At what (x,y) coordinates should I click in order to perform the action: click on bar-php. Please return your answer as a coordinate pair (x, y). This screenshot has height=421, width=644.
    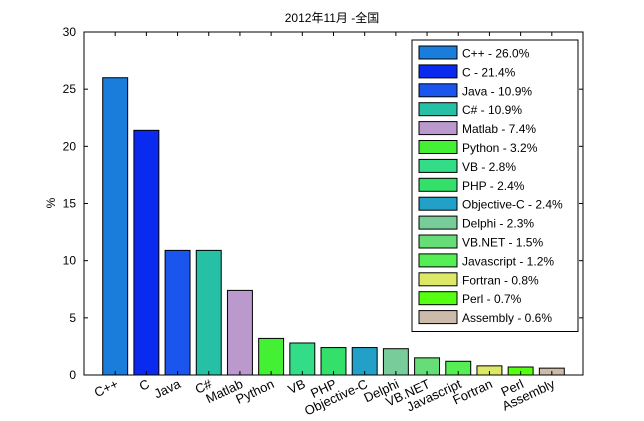
    Looking at the image, I should click on (333, 361).